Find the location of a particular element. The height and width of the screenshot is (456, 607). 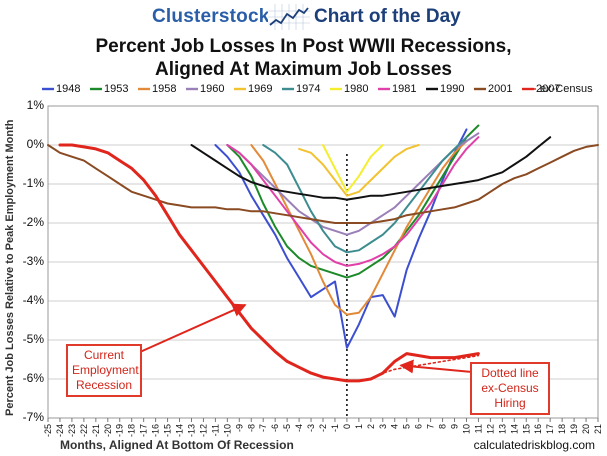

x-tick-label: 11 is located at coordinates (478, 428).